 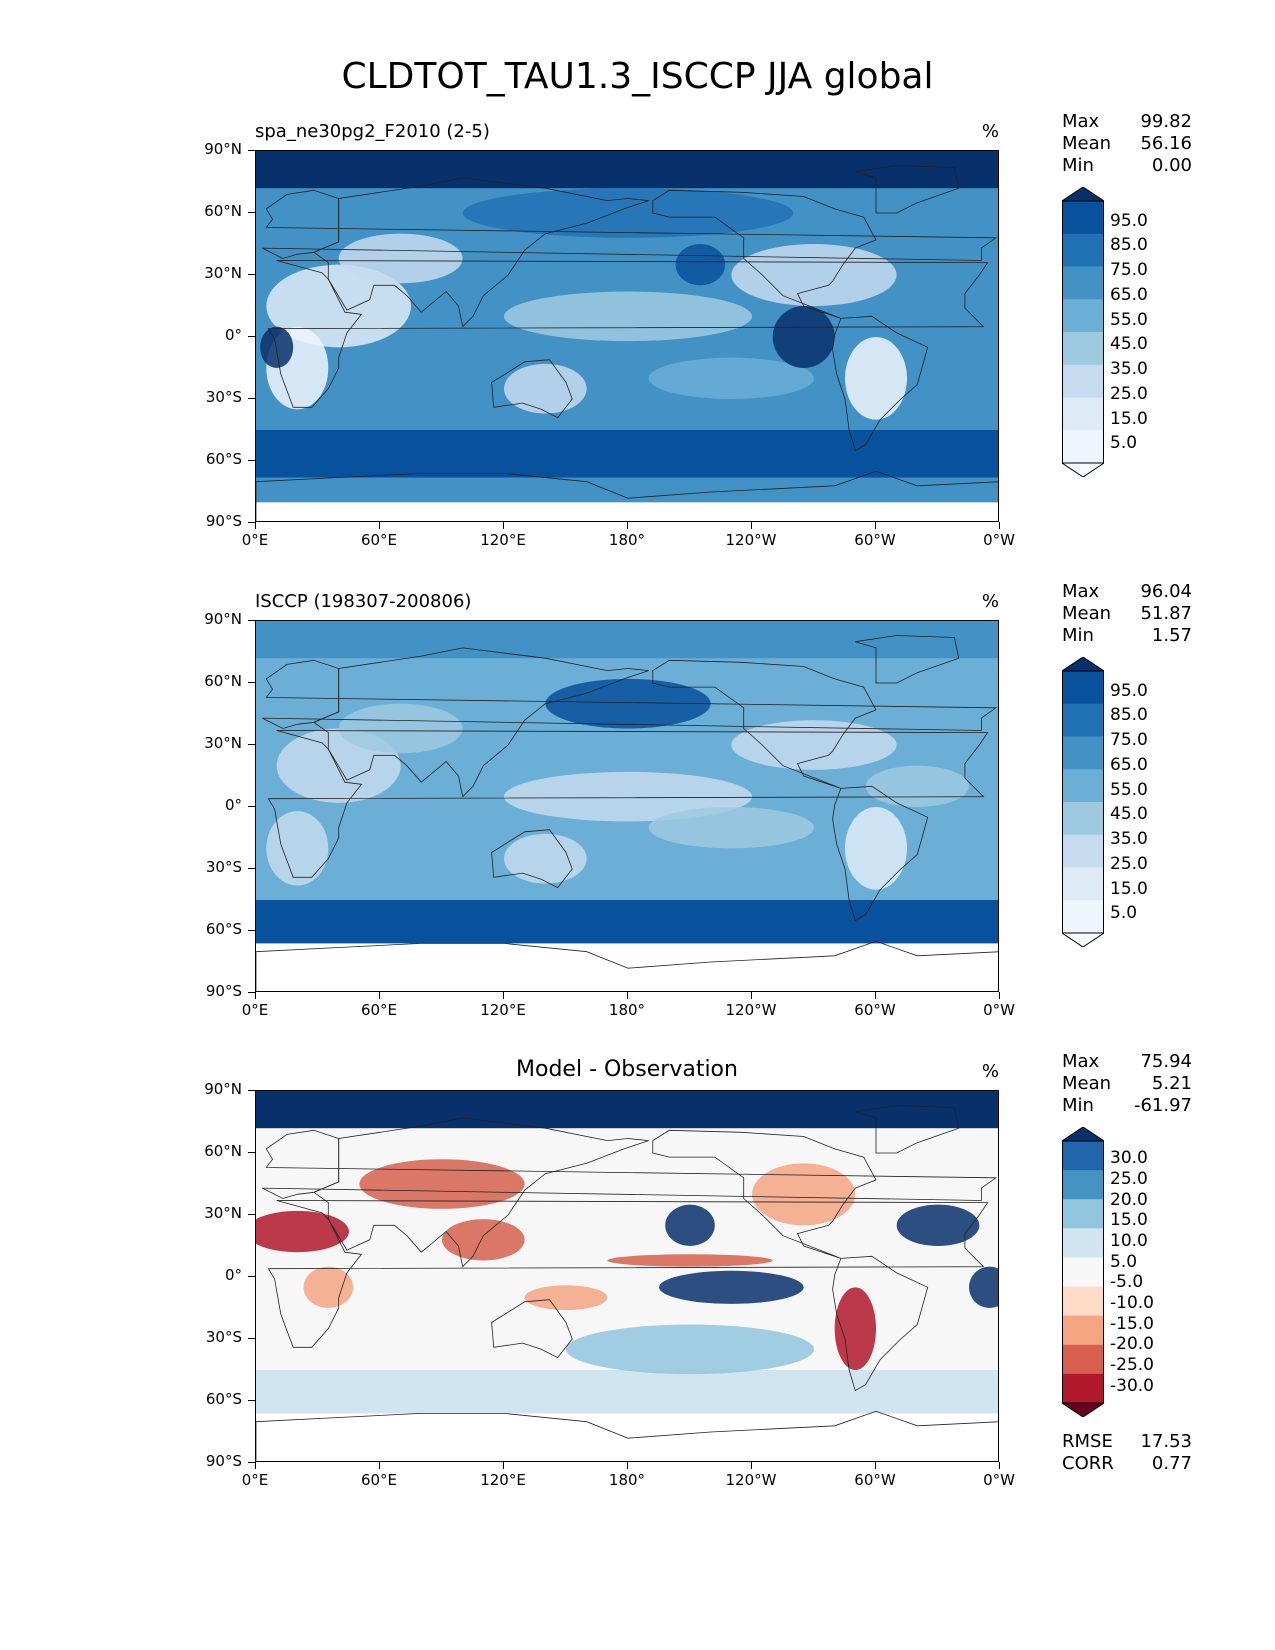 I want to click on colorbar-extend-top, so click(x=1083, y=194).